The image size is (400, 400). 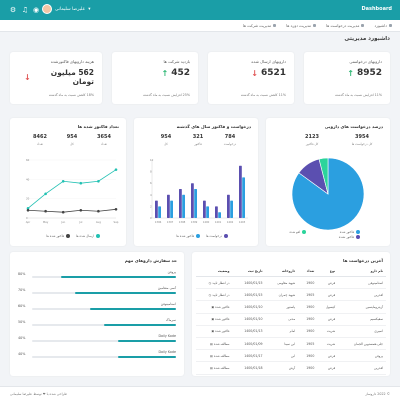 I want to click on mini-stat: 954 کل, so click(x=166, y=140).